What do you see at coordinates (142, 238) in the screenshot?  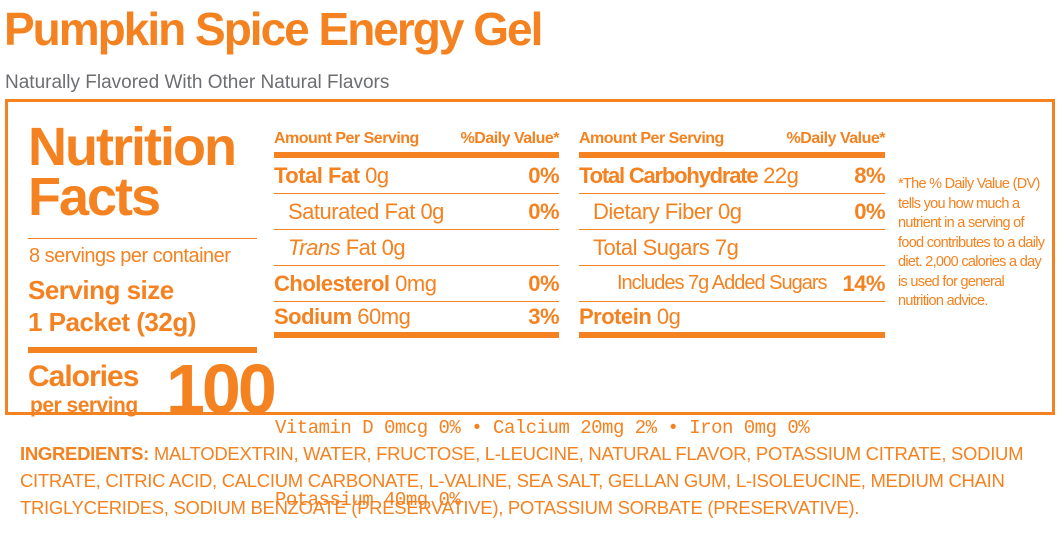 I see `divider` at bounding box center [142, 238].